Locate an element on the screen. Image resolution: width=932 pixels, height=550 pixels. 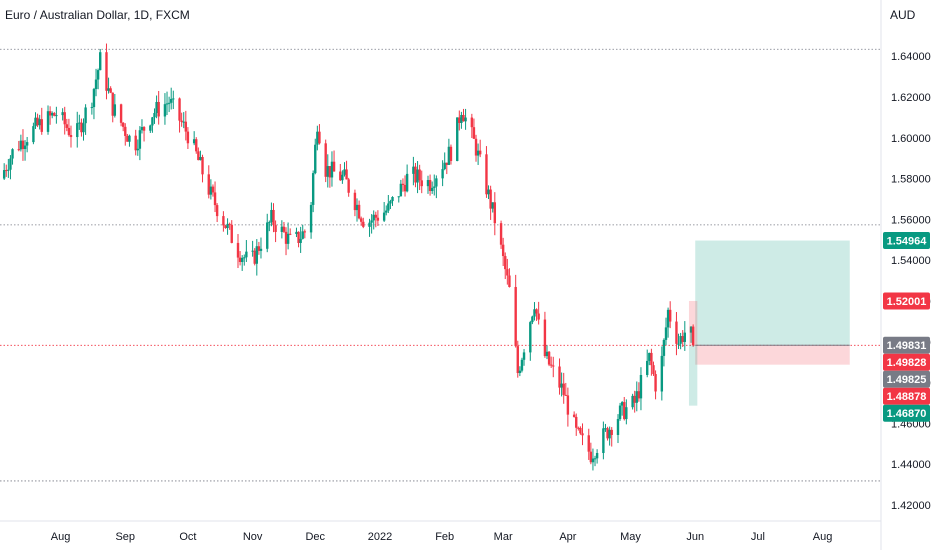
position-tools is located at coordinates (769, 323).